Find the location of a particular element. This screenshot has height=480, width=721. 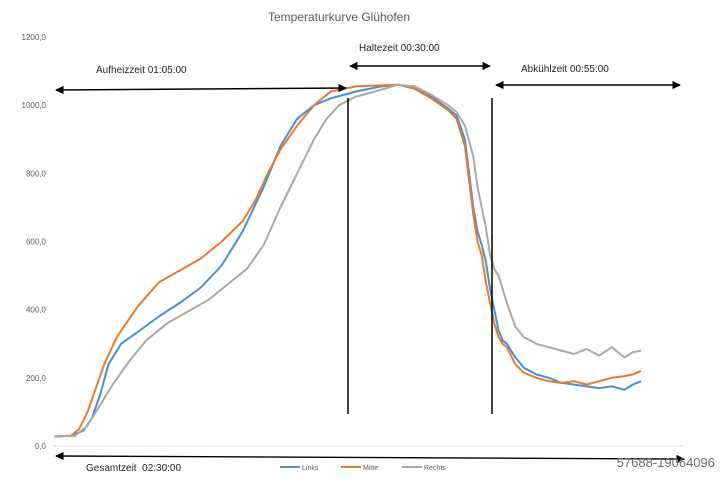

legend-label-rechts: Rechts is located at coordinates (435, 468).